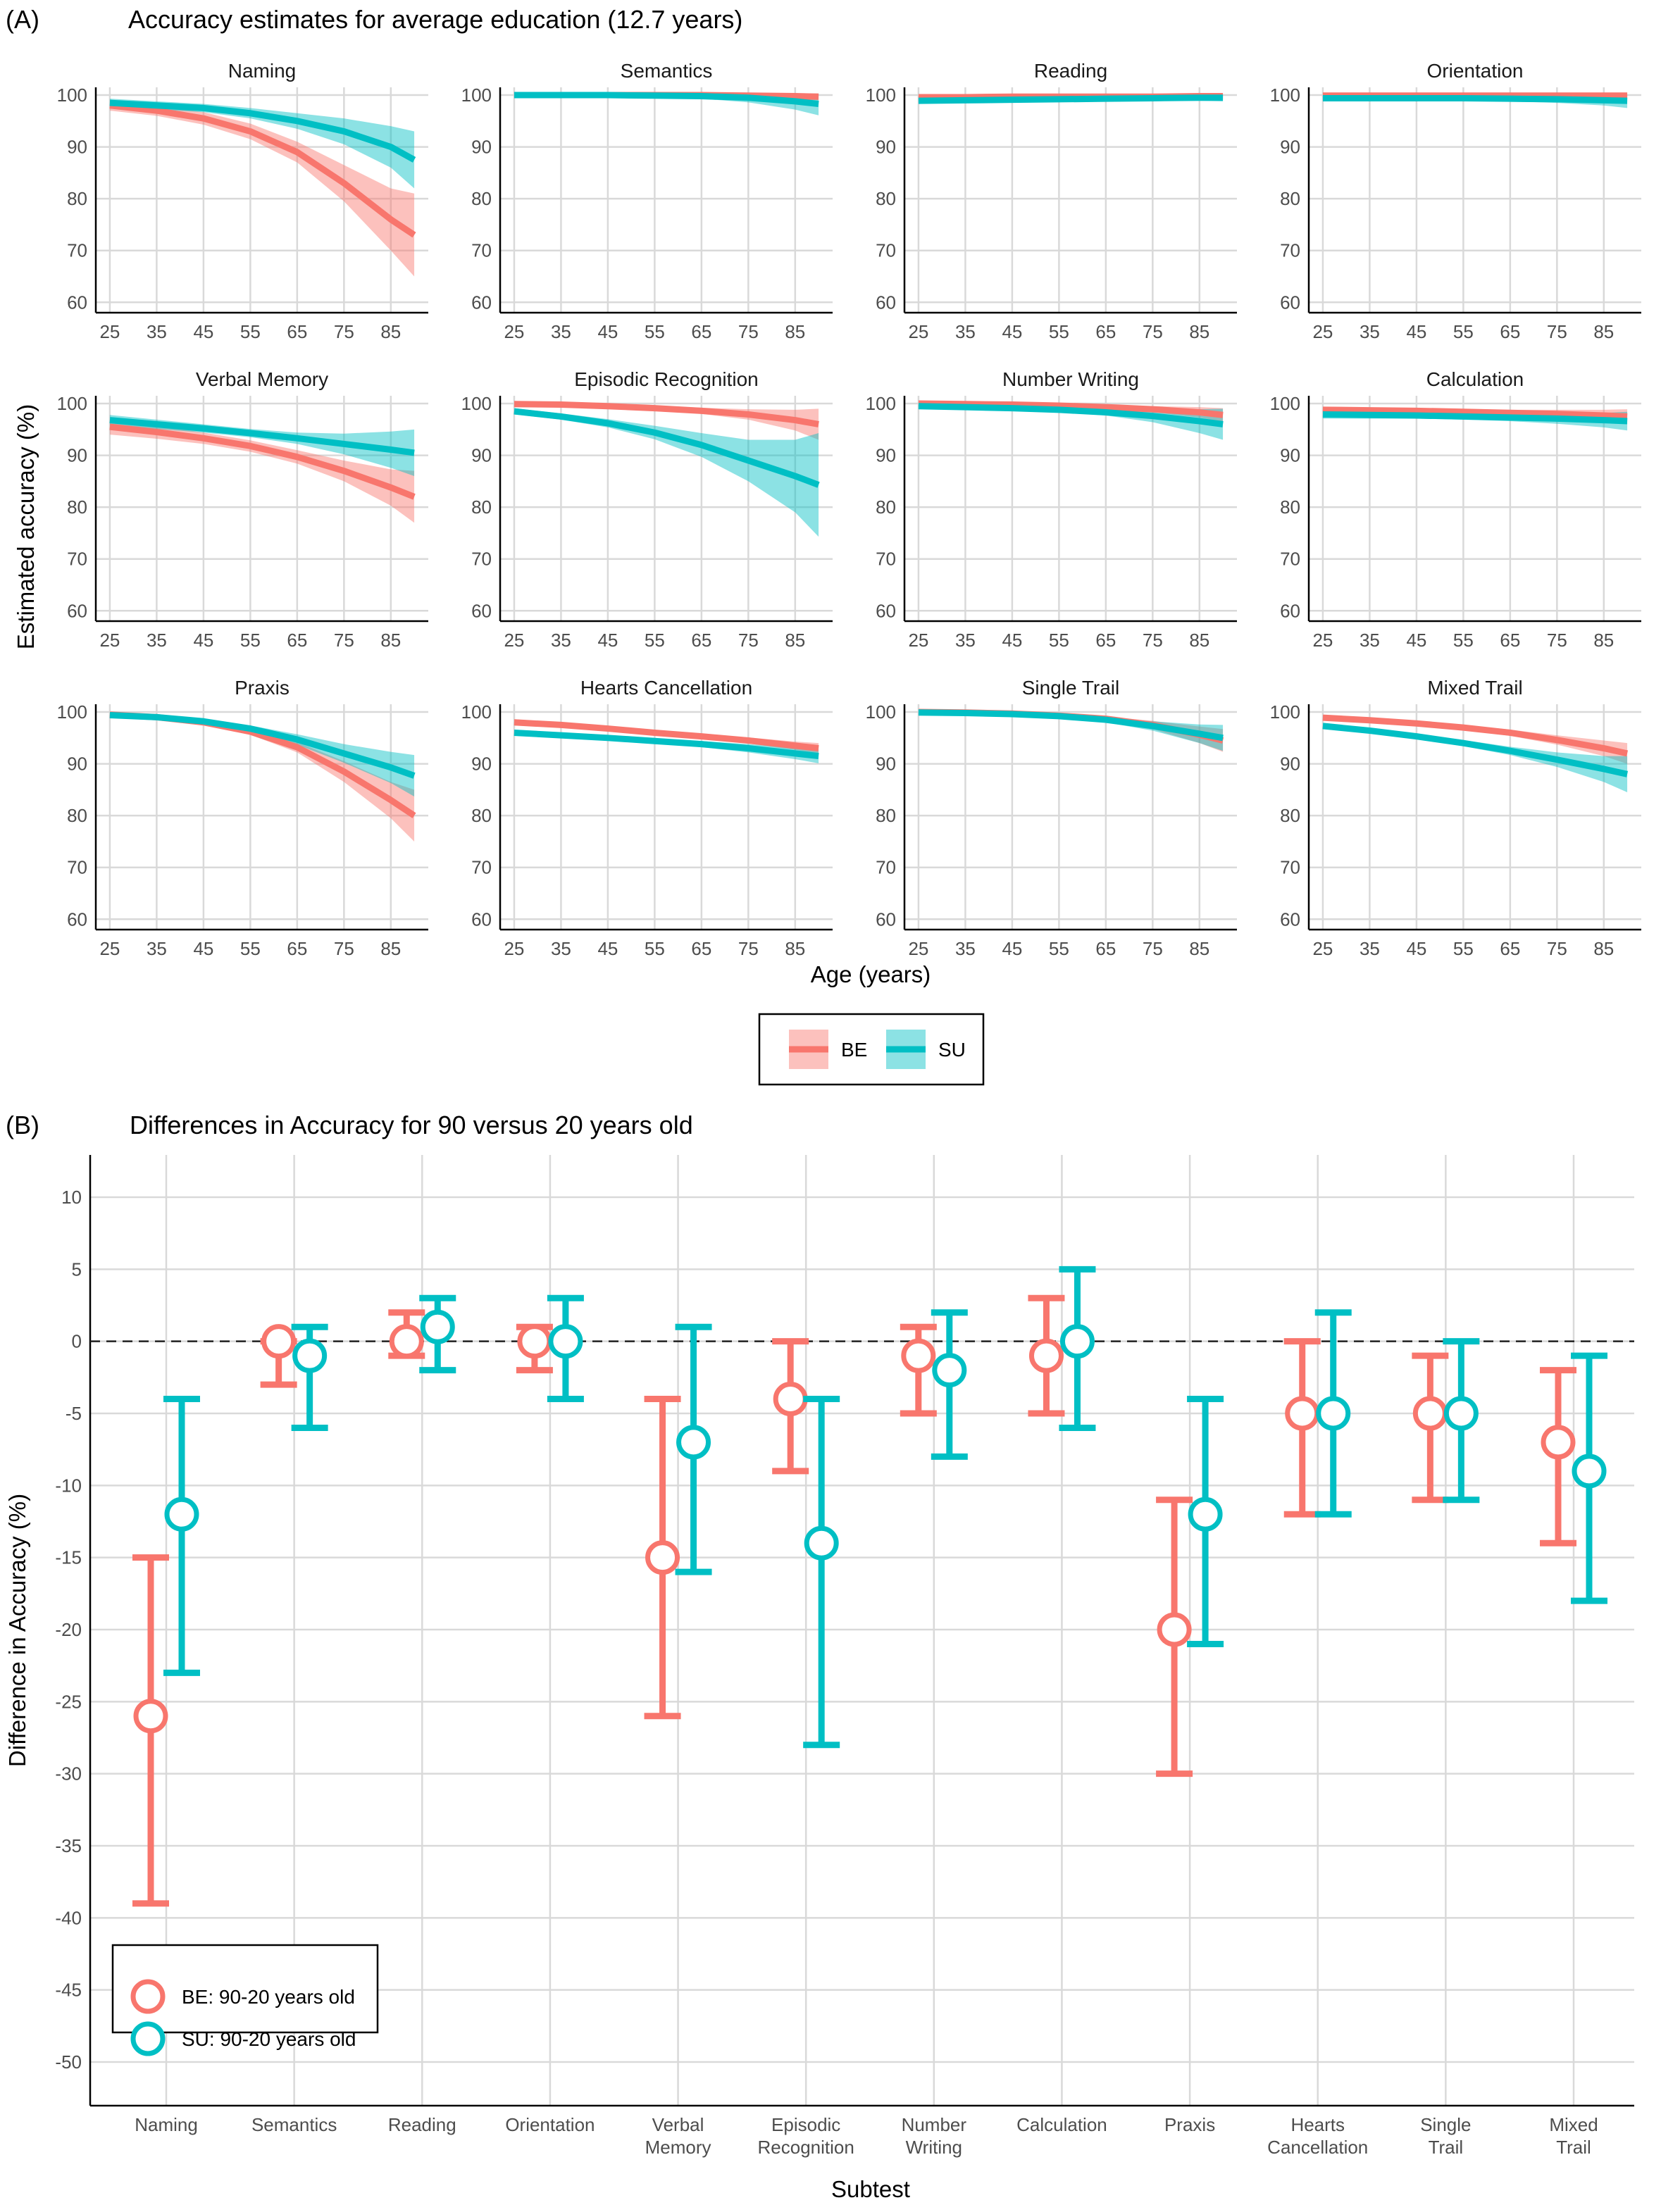  Describe the element at coordinates (22, 1125) in the screenshot. I see `panel-b-label: (B)` at that location.